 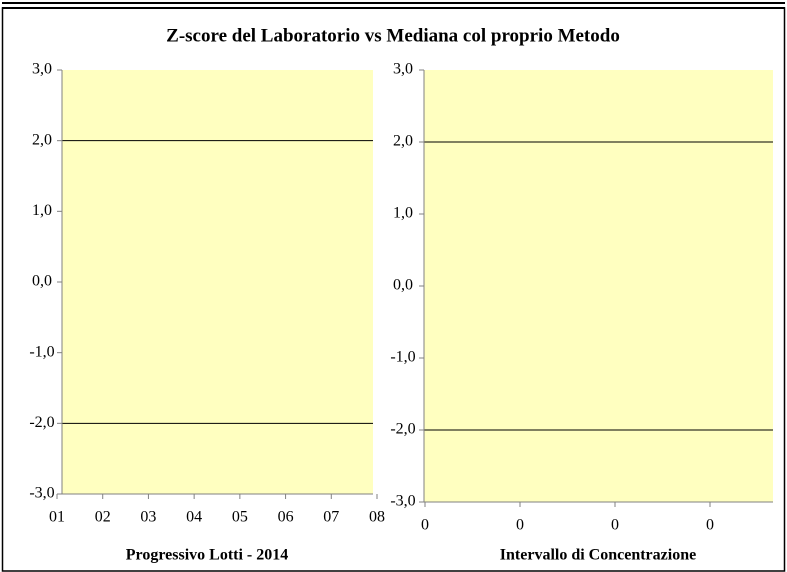 What do you see at coordinates (194, 517) in the screenshot?
I see `x-tick-label: 04` at bounding box center [194, 517].